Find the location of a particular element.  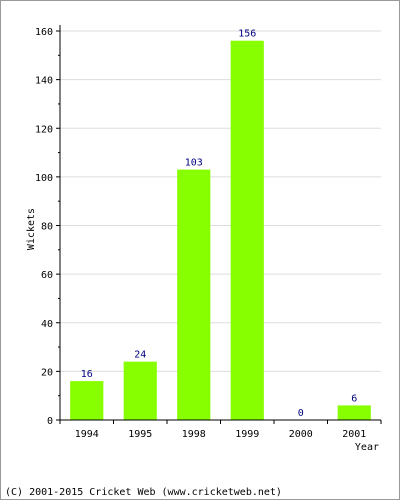

y-tick-label: 20 is located at coordinates (47, 372).